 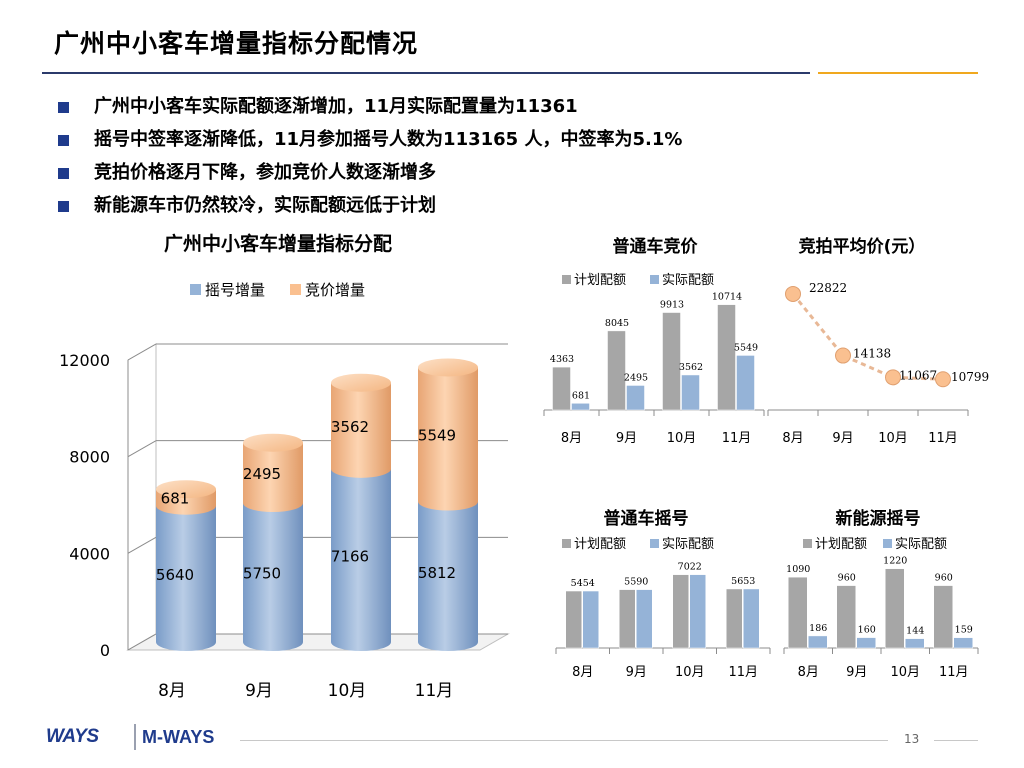 I want to click on bullet-item: 竞拍价格逐月下降，参加竞价人数逐渐增多, so click(x=369, y=174).